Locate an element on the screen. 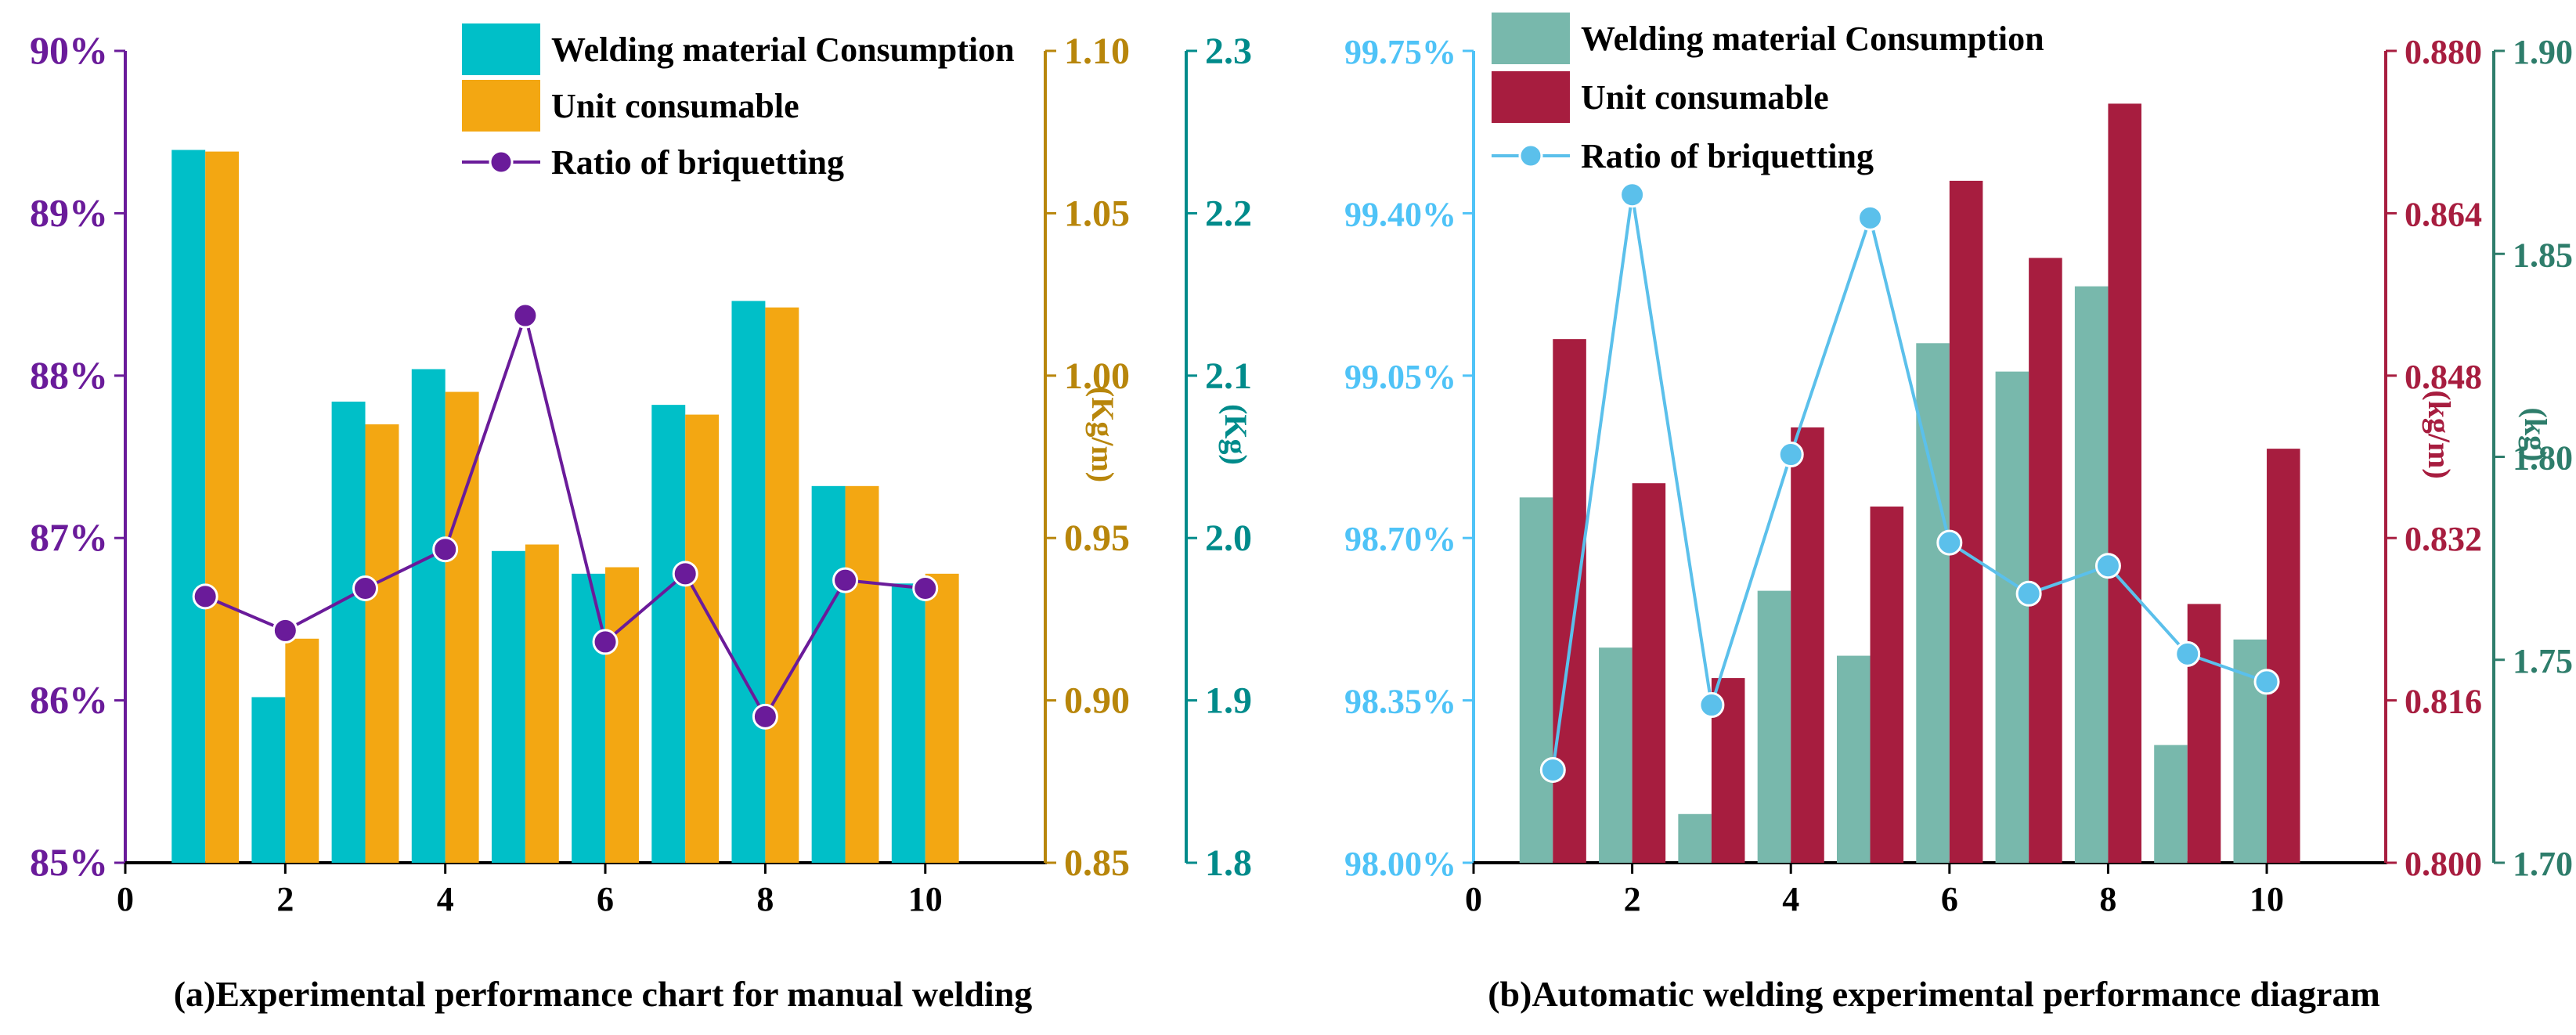 Image resolution: width=2576 pixels, height=1035 pixels. chart1-y-right1-tick-label: 1.00 is located at coordinates (1097, 376).